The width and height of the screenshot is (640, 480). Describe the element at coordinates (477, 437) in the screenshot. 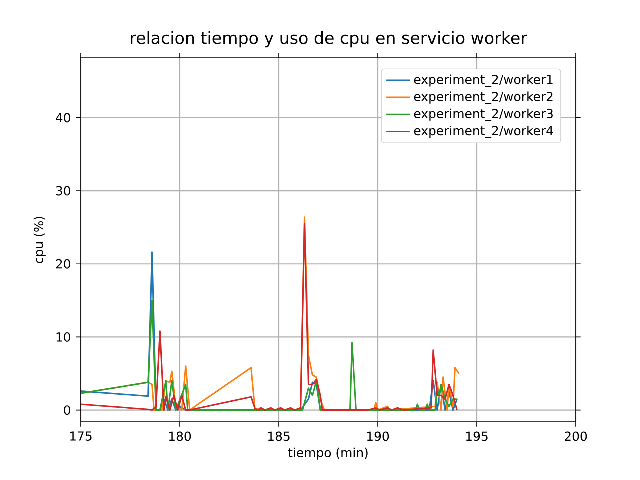

I see `x-tick-label: 195` at that location.